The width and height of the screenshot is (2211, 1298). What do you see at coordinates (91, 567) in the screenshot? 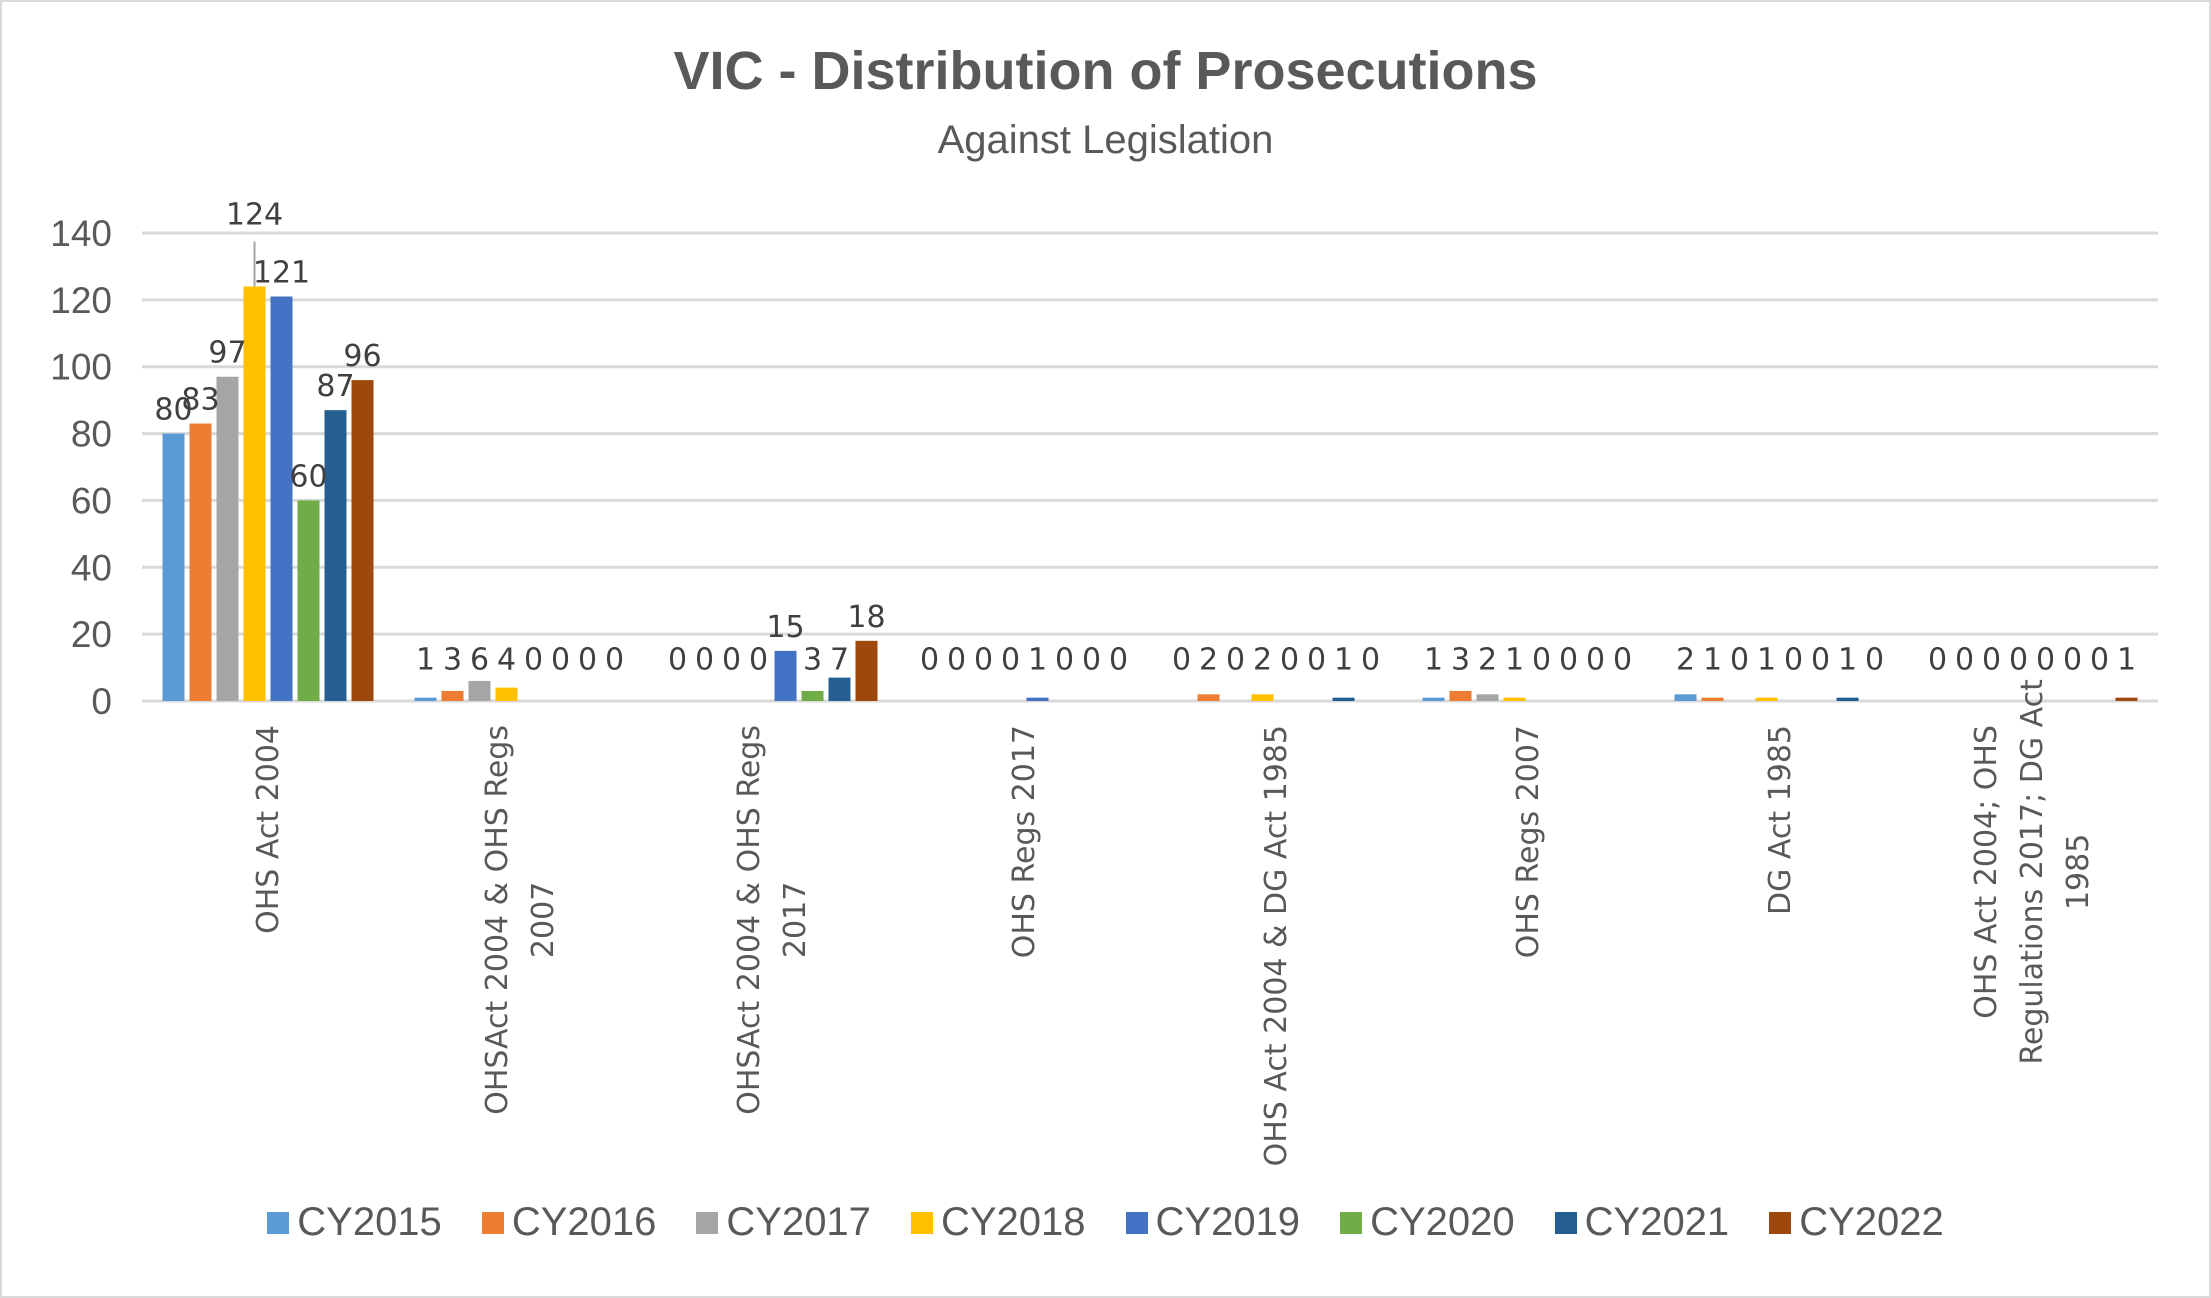
I see `y-tick-label: 40` at bounding box center [91, 567].